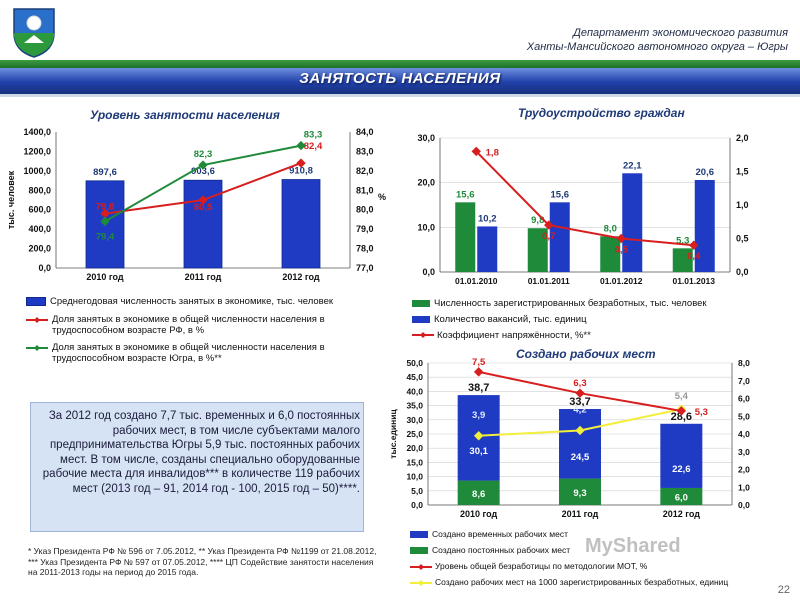 The height and width of the screenshot is (600, 800). I want to click on y2-tick-label: 82,0, so click(365, 171).